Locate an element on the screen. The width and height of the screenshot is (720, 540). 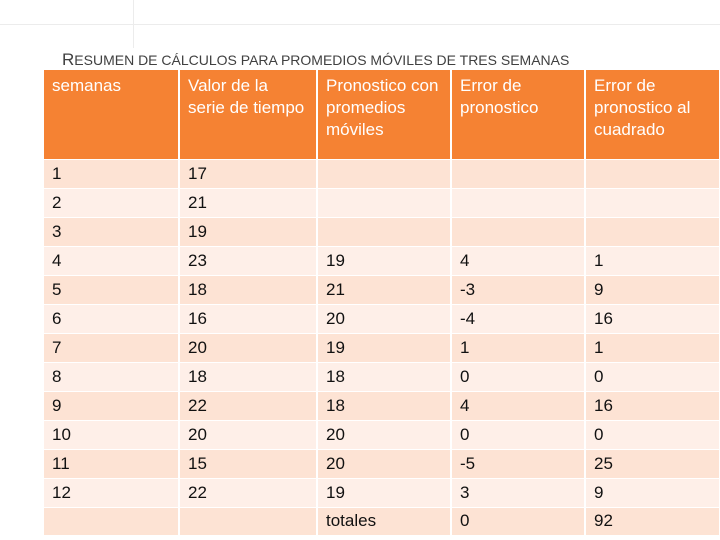
total-error: 0 is located at coordinates (518, 520).